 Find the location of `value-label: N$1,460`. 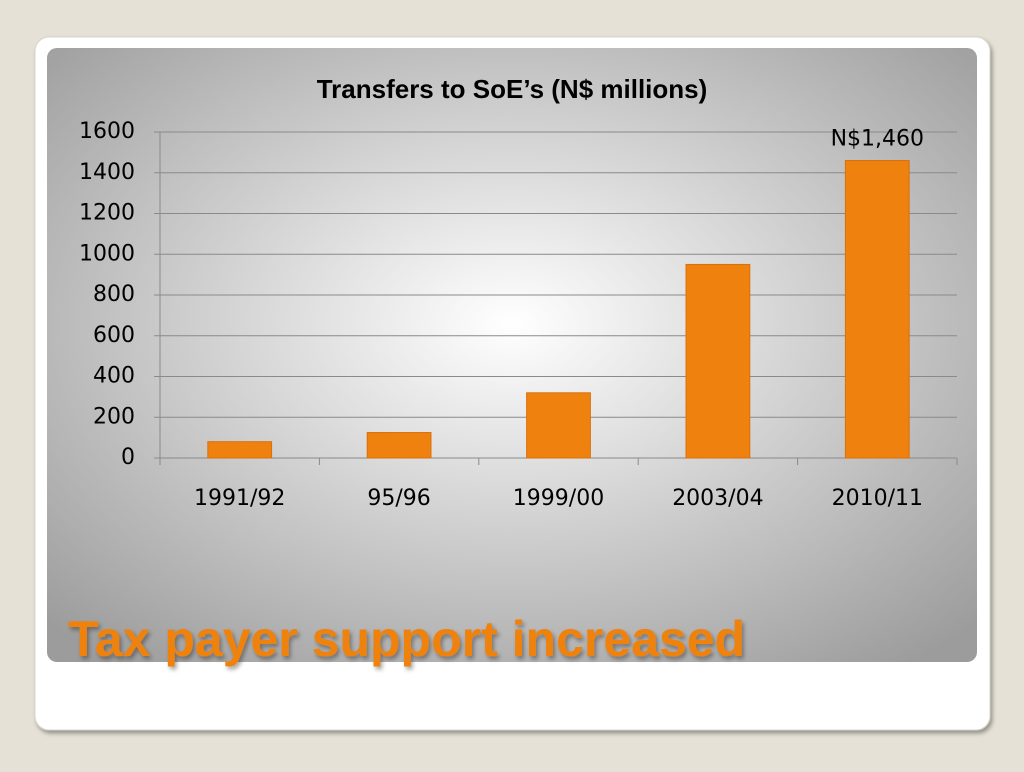

value-label: N$1,460 is located at coordinates (877, 139).